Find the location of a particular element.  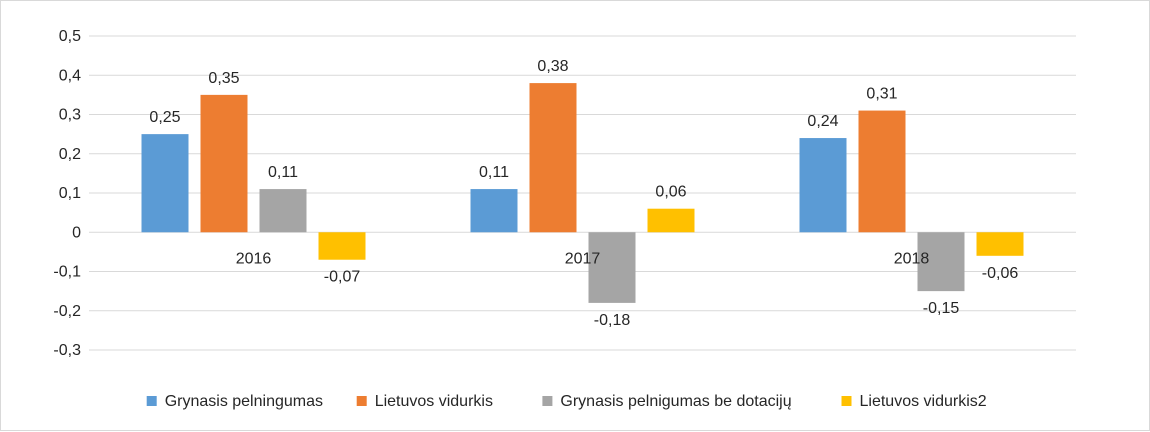

data-label: -0,06 is located at coordinates (1000, 273).